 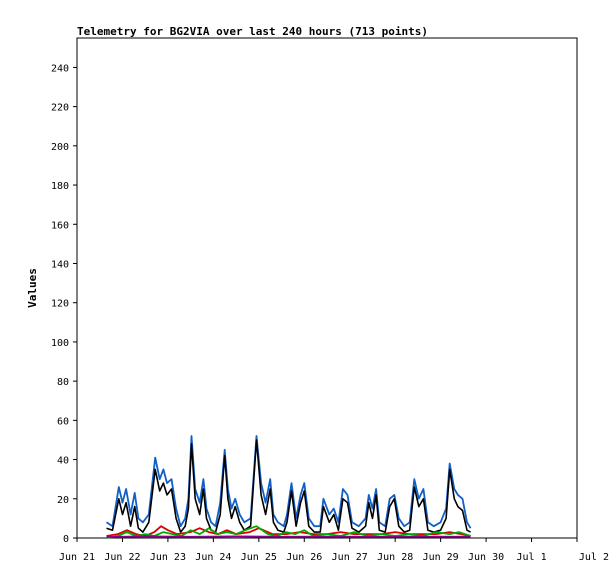 I want to click on x-tick-label: Jun 29, so click(x=441, y=557).